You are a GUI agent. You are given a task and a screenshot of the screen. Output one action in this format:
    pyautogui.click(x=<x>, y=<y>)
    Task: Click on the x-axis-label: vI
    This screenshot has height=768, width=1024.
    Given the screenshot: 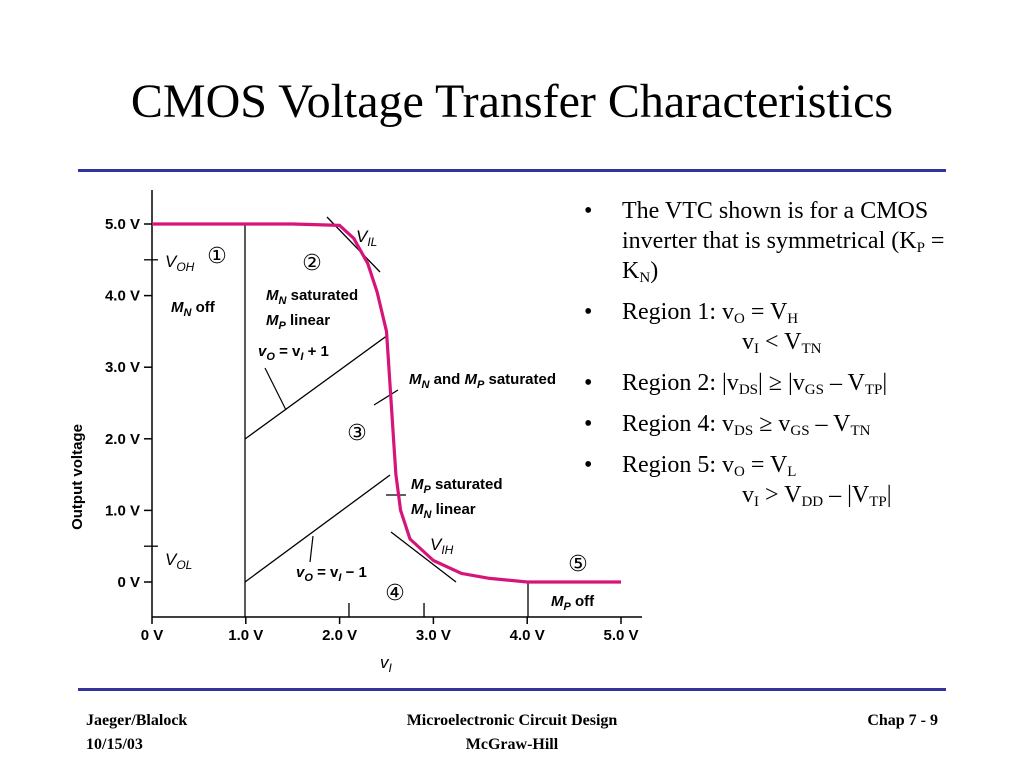 What is the action you would take?
    pyautogui.click(x=386, y=664)
    